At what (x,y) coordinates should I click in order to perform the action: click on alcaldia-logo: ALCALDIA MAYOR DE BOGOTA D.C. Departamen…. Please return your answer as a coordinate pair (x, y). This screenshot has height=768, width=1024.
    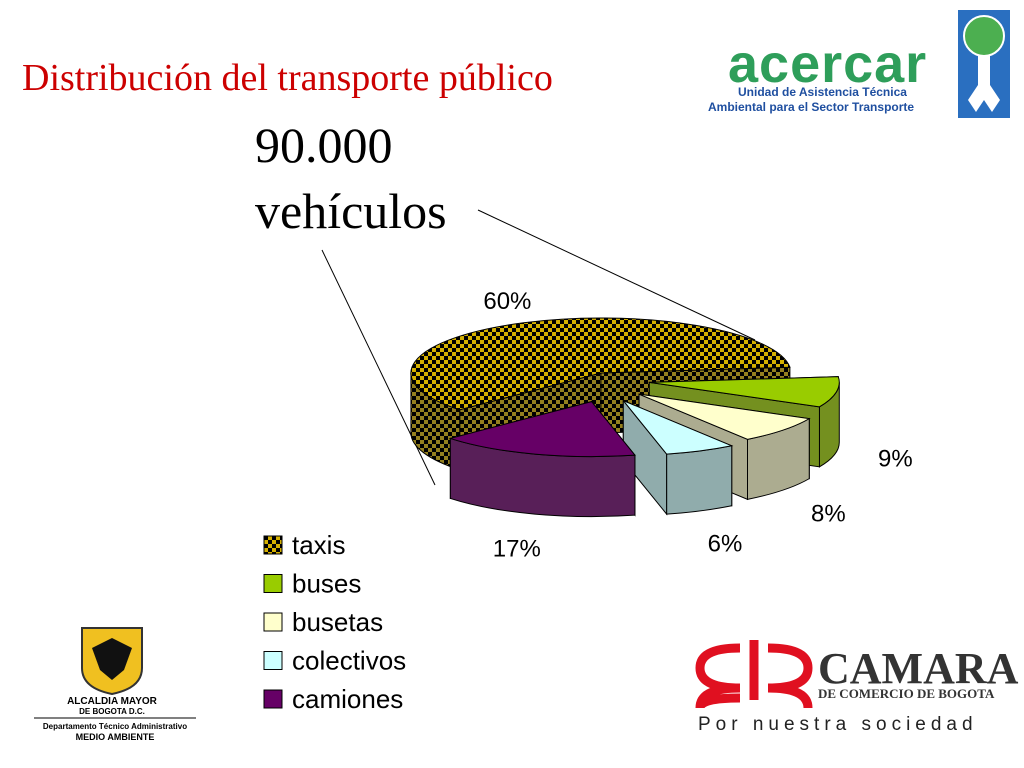
    Looking at the image, I should click on (115, 684).